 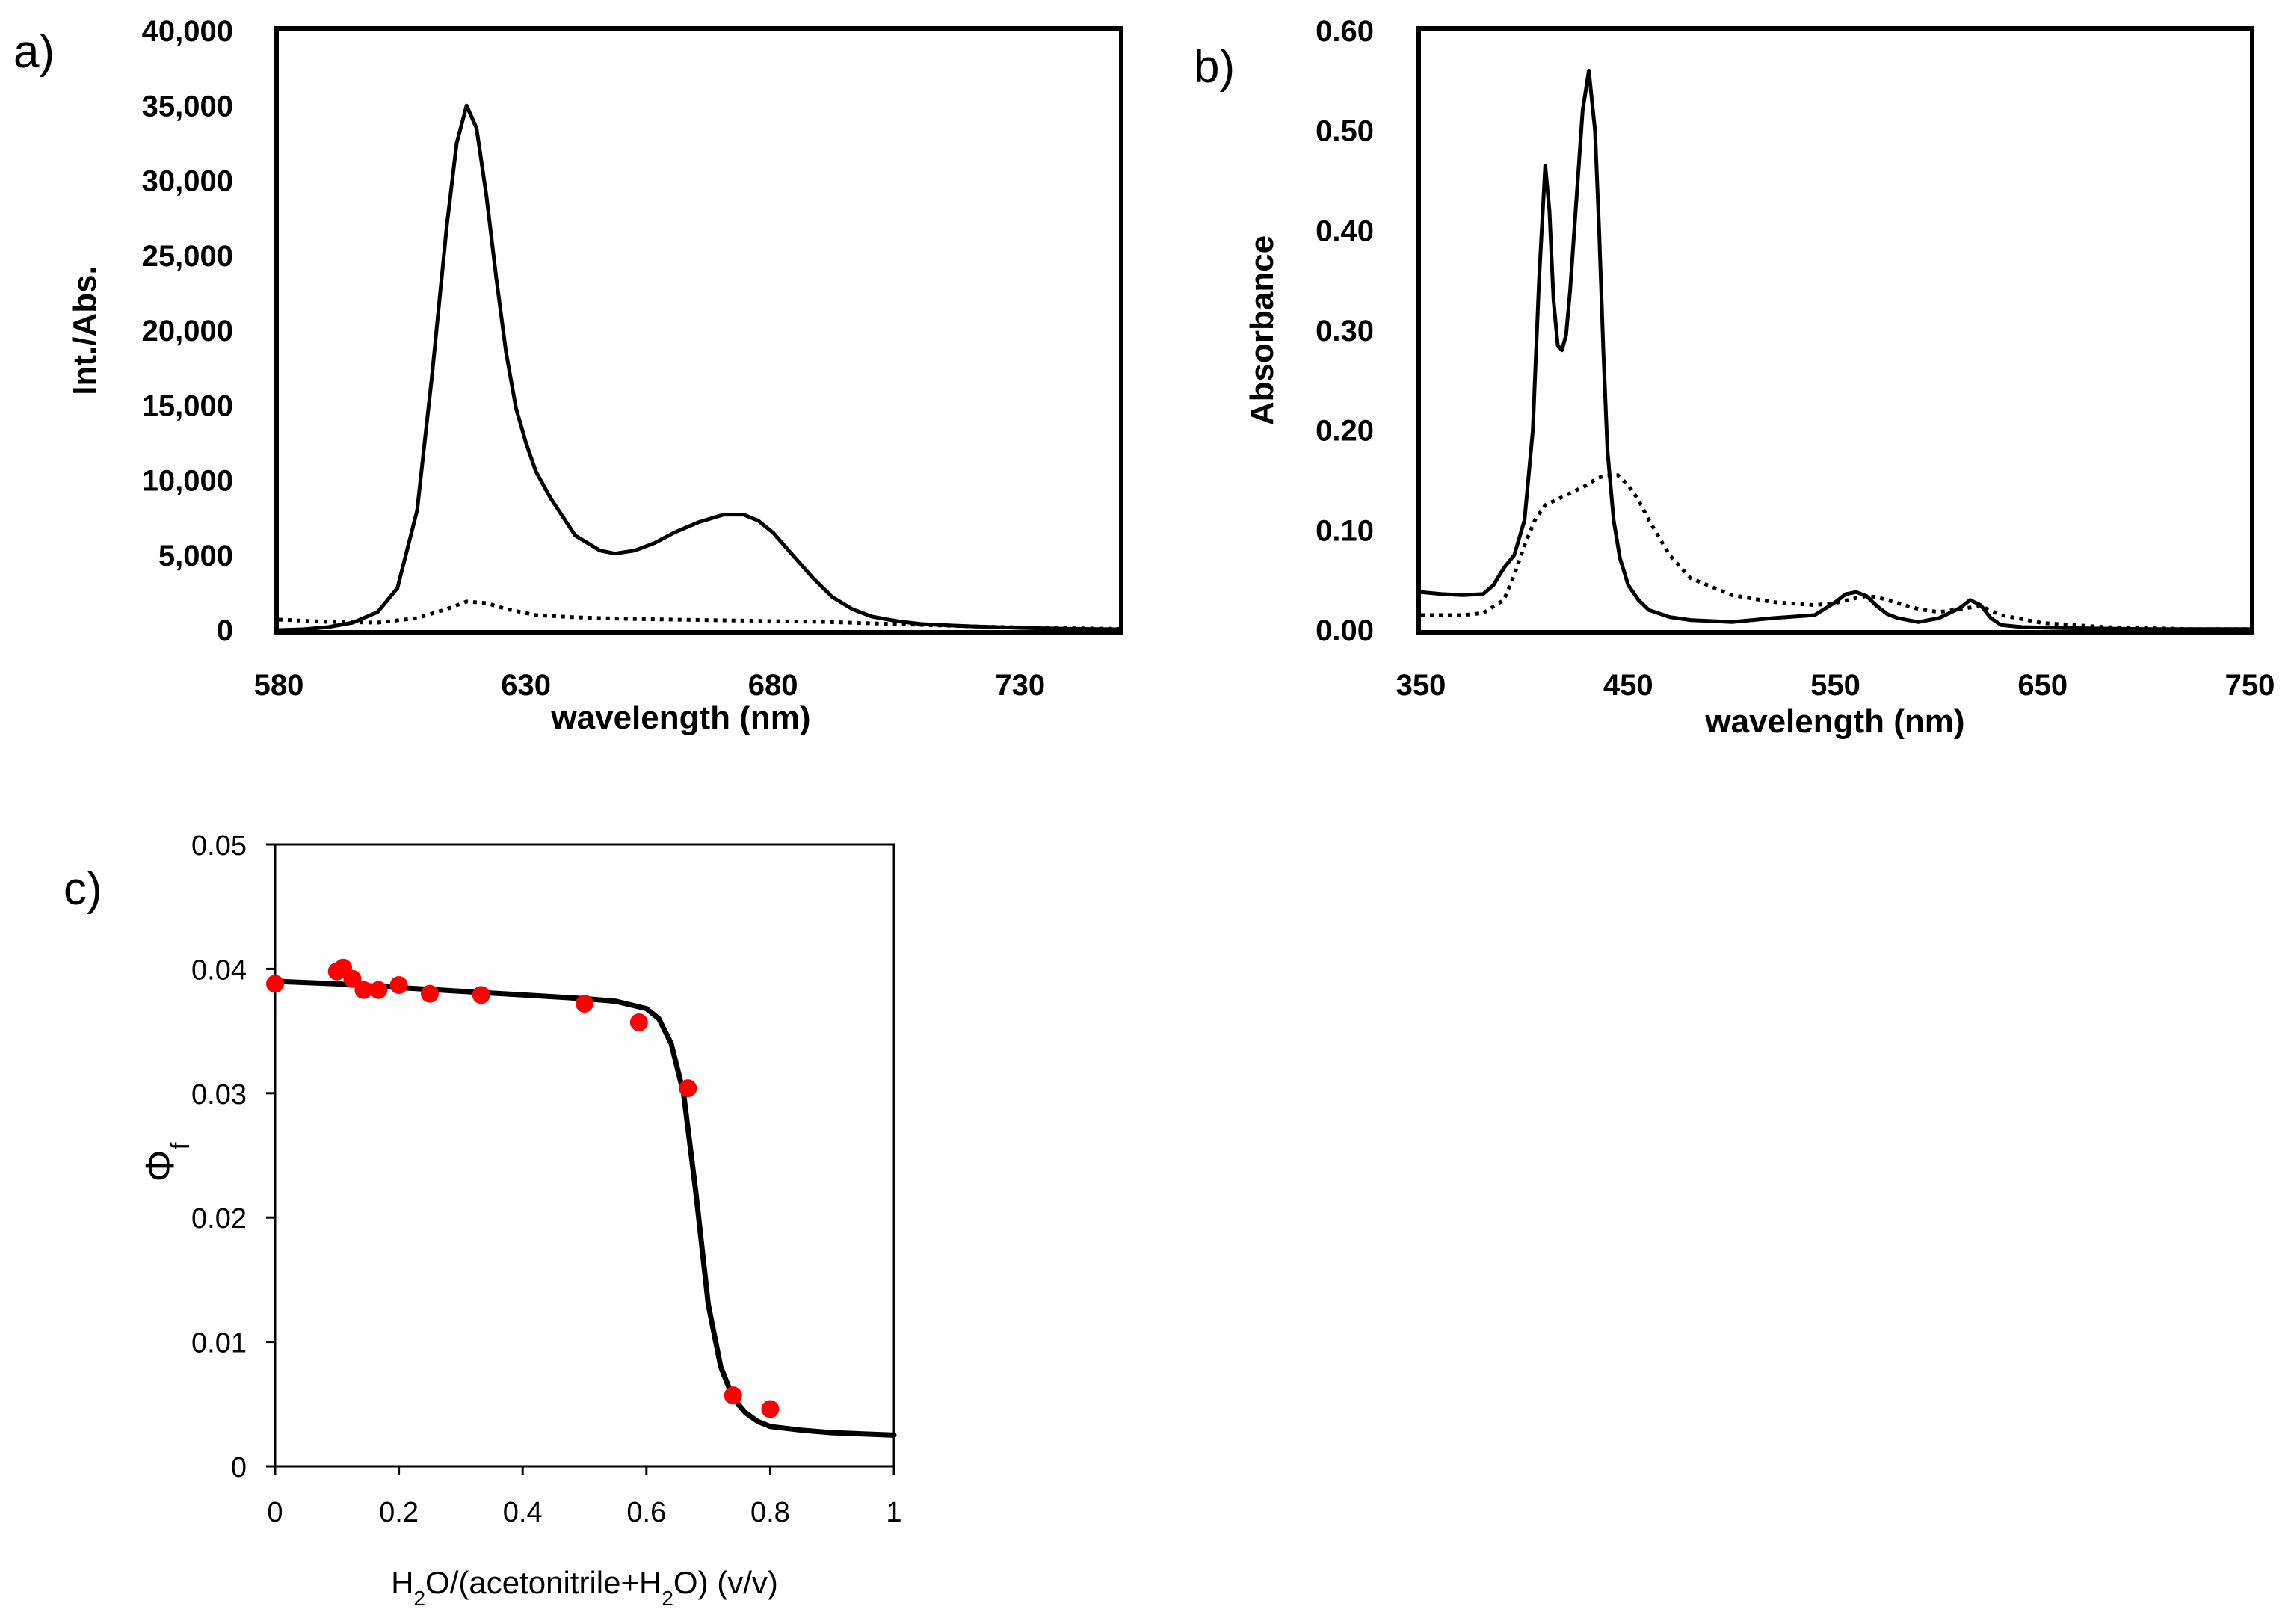 I want to click on y-tick-label: 0.05, so click(x=219, y=846).